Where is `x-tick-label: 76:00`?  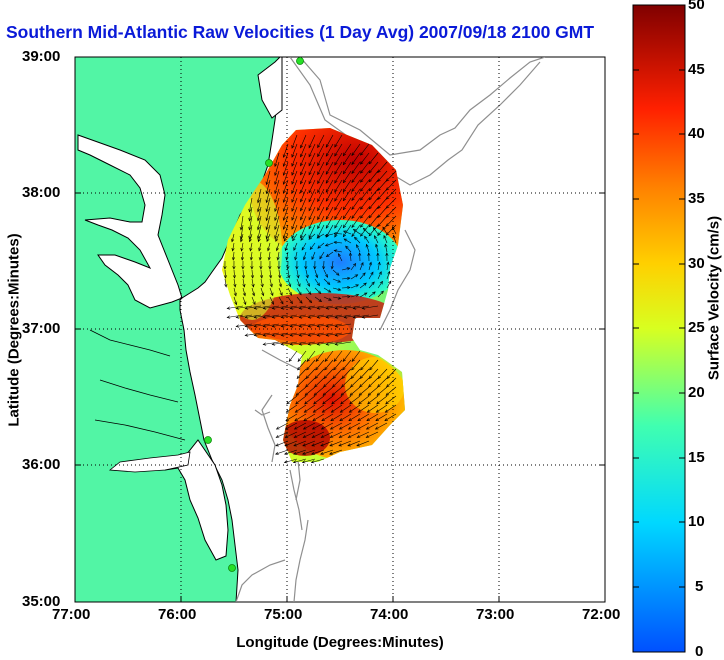
x-tick-label: 76:00 is located at coordinates (177, 614).